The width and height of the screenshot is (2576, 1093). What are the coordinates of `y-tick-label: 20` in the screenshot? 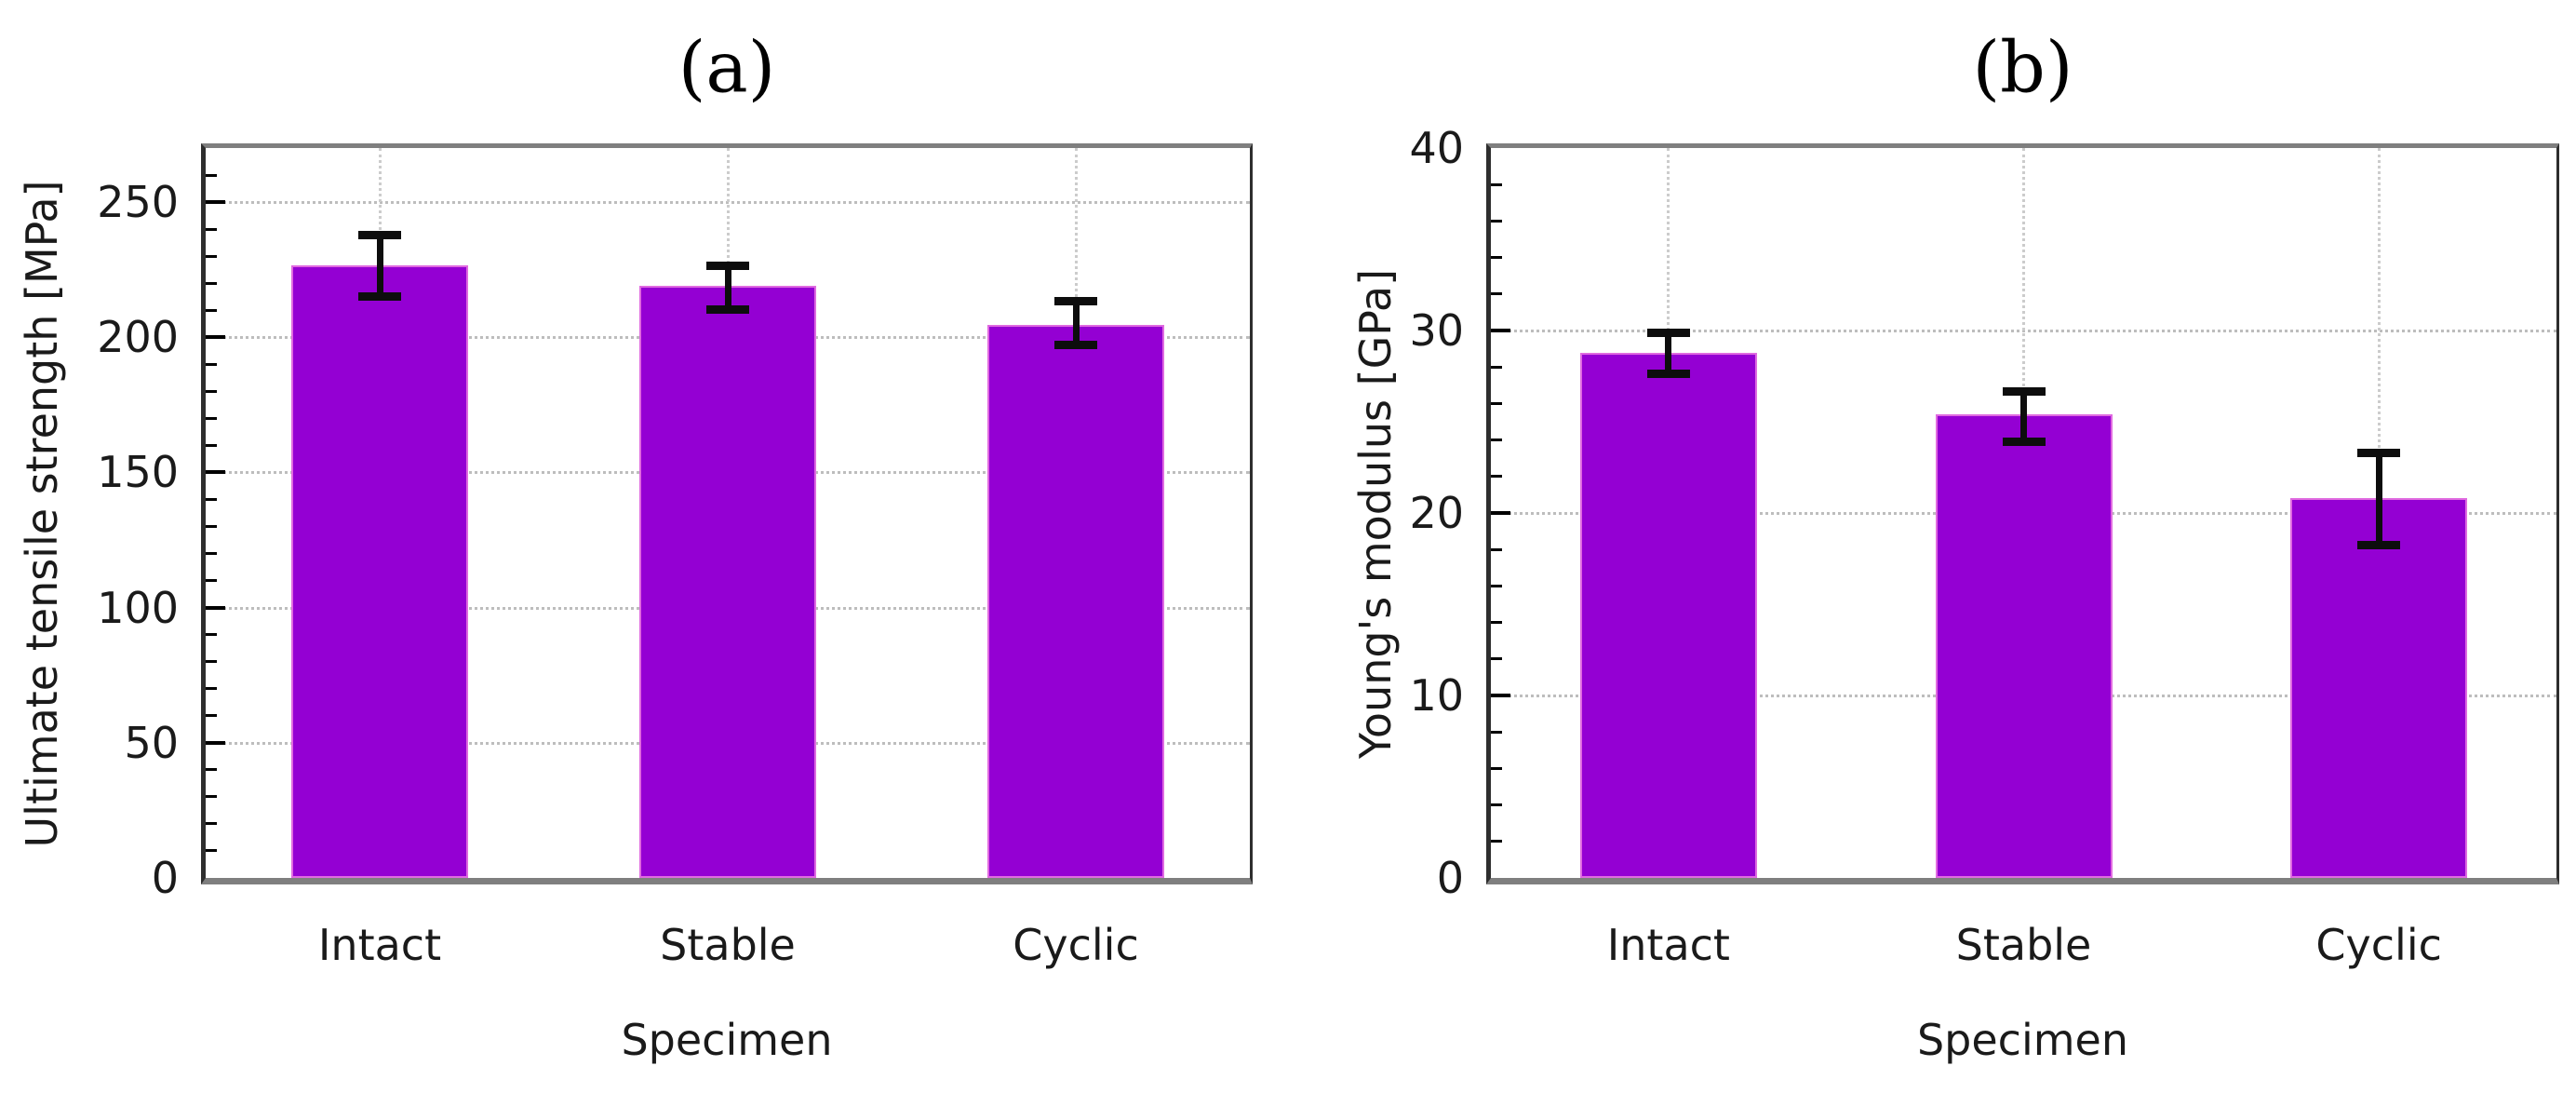 It's located at (1436, 513).